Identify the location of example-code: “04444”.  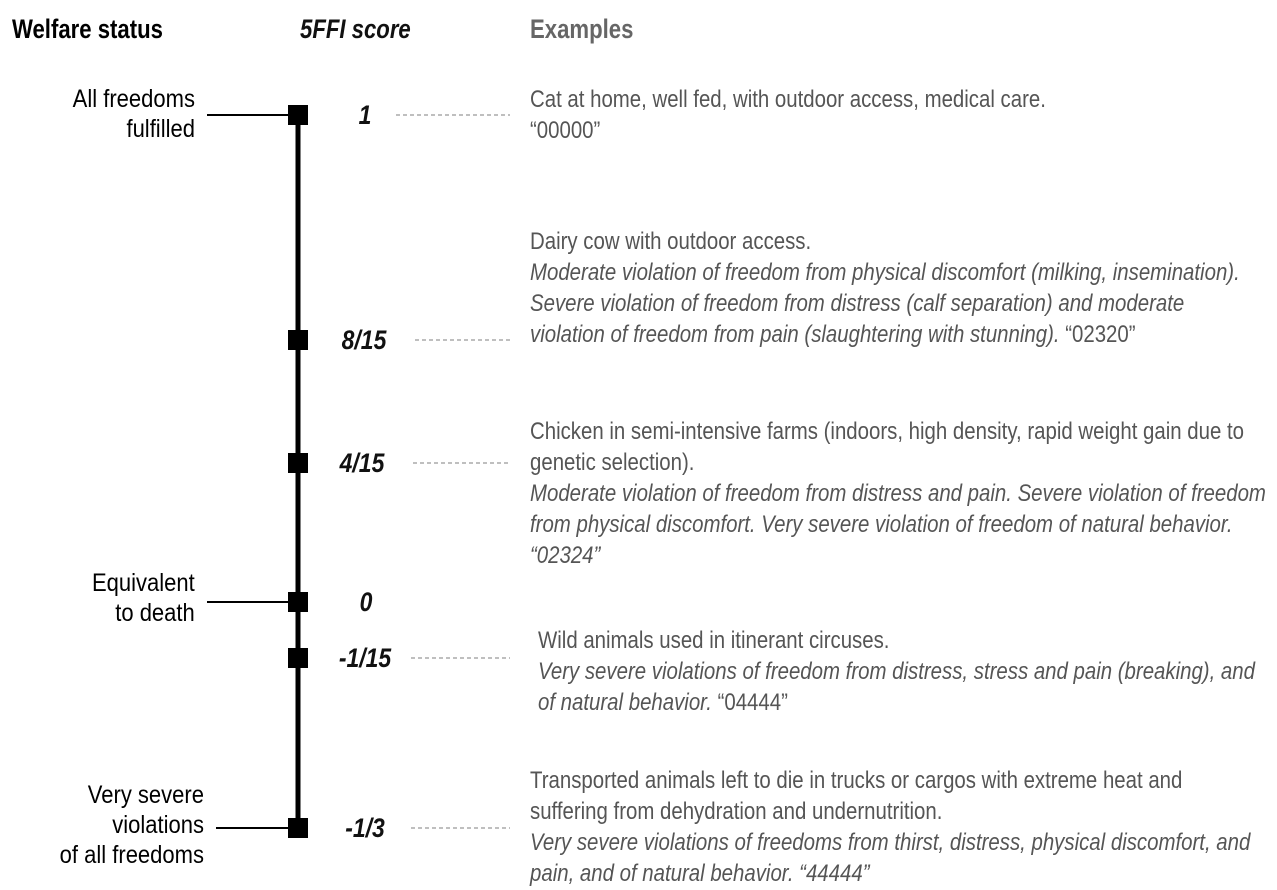
(752, 702).